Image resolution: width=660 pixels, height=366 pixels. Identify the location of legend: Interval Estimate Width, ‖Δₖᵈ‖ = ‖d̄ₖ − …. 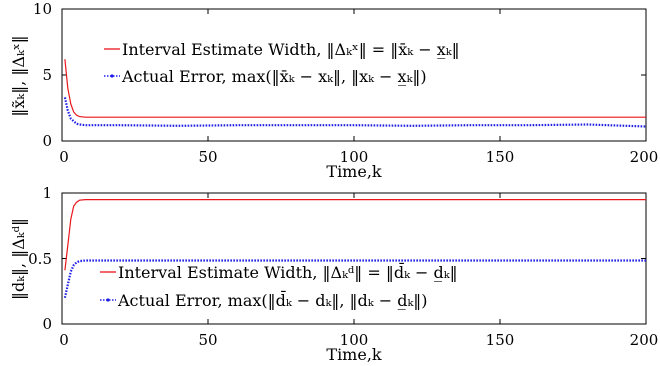
(279, 285).